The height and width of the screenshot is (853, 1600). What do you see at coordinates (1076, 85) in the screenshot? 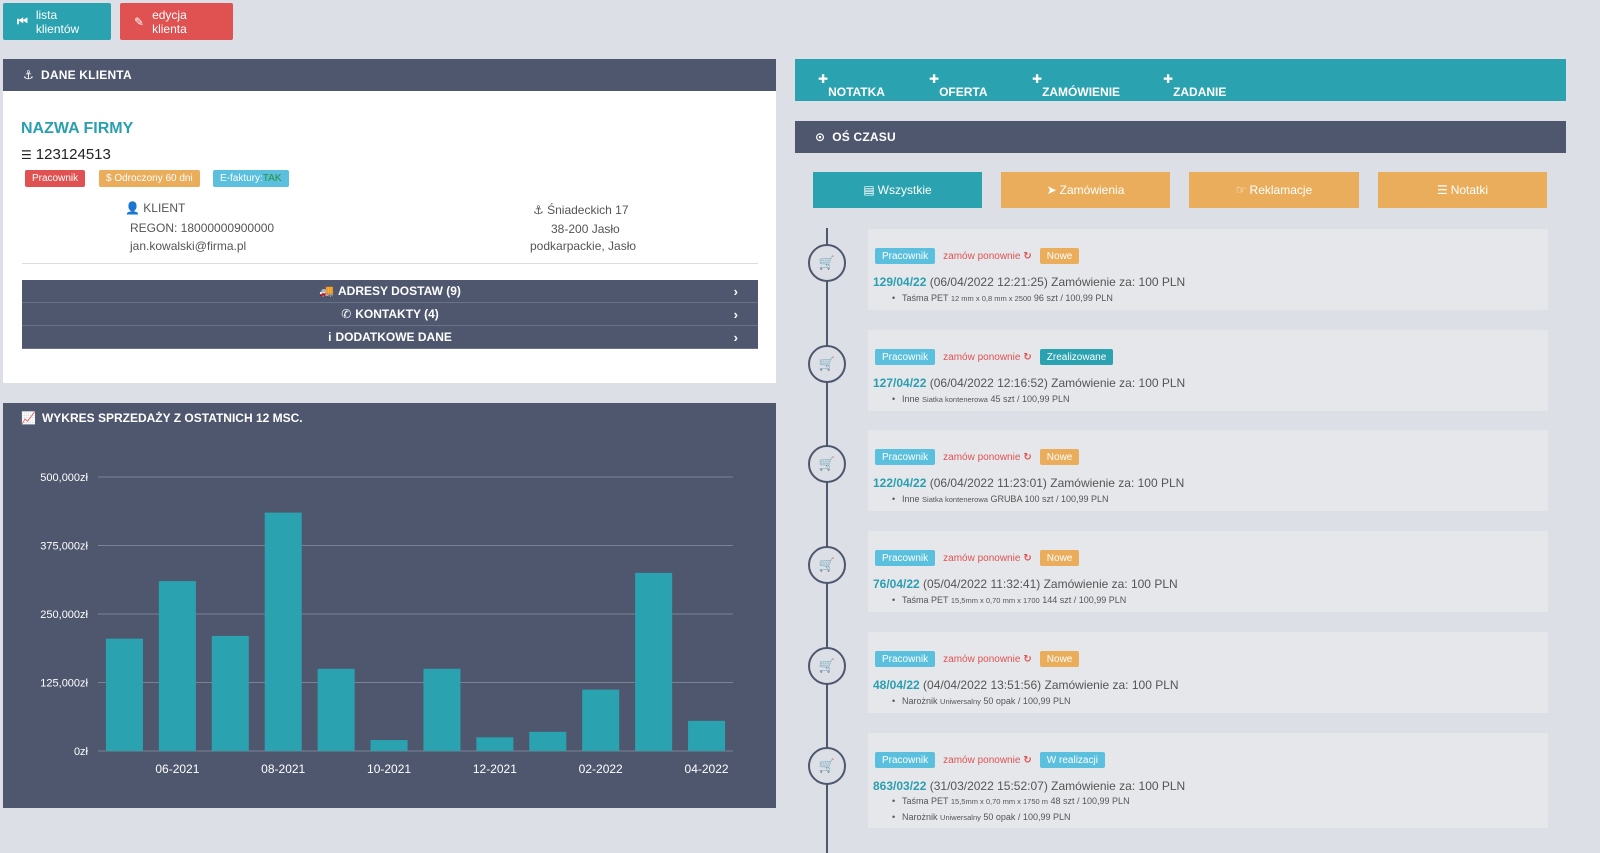
I see `add-order-button: ✚ ZAMÓWIENIE` at bounding box center [1076, 85].